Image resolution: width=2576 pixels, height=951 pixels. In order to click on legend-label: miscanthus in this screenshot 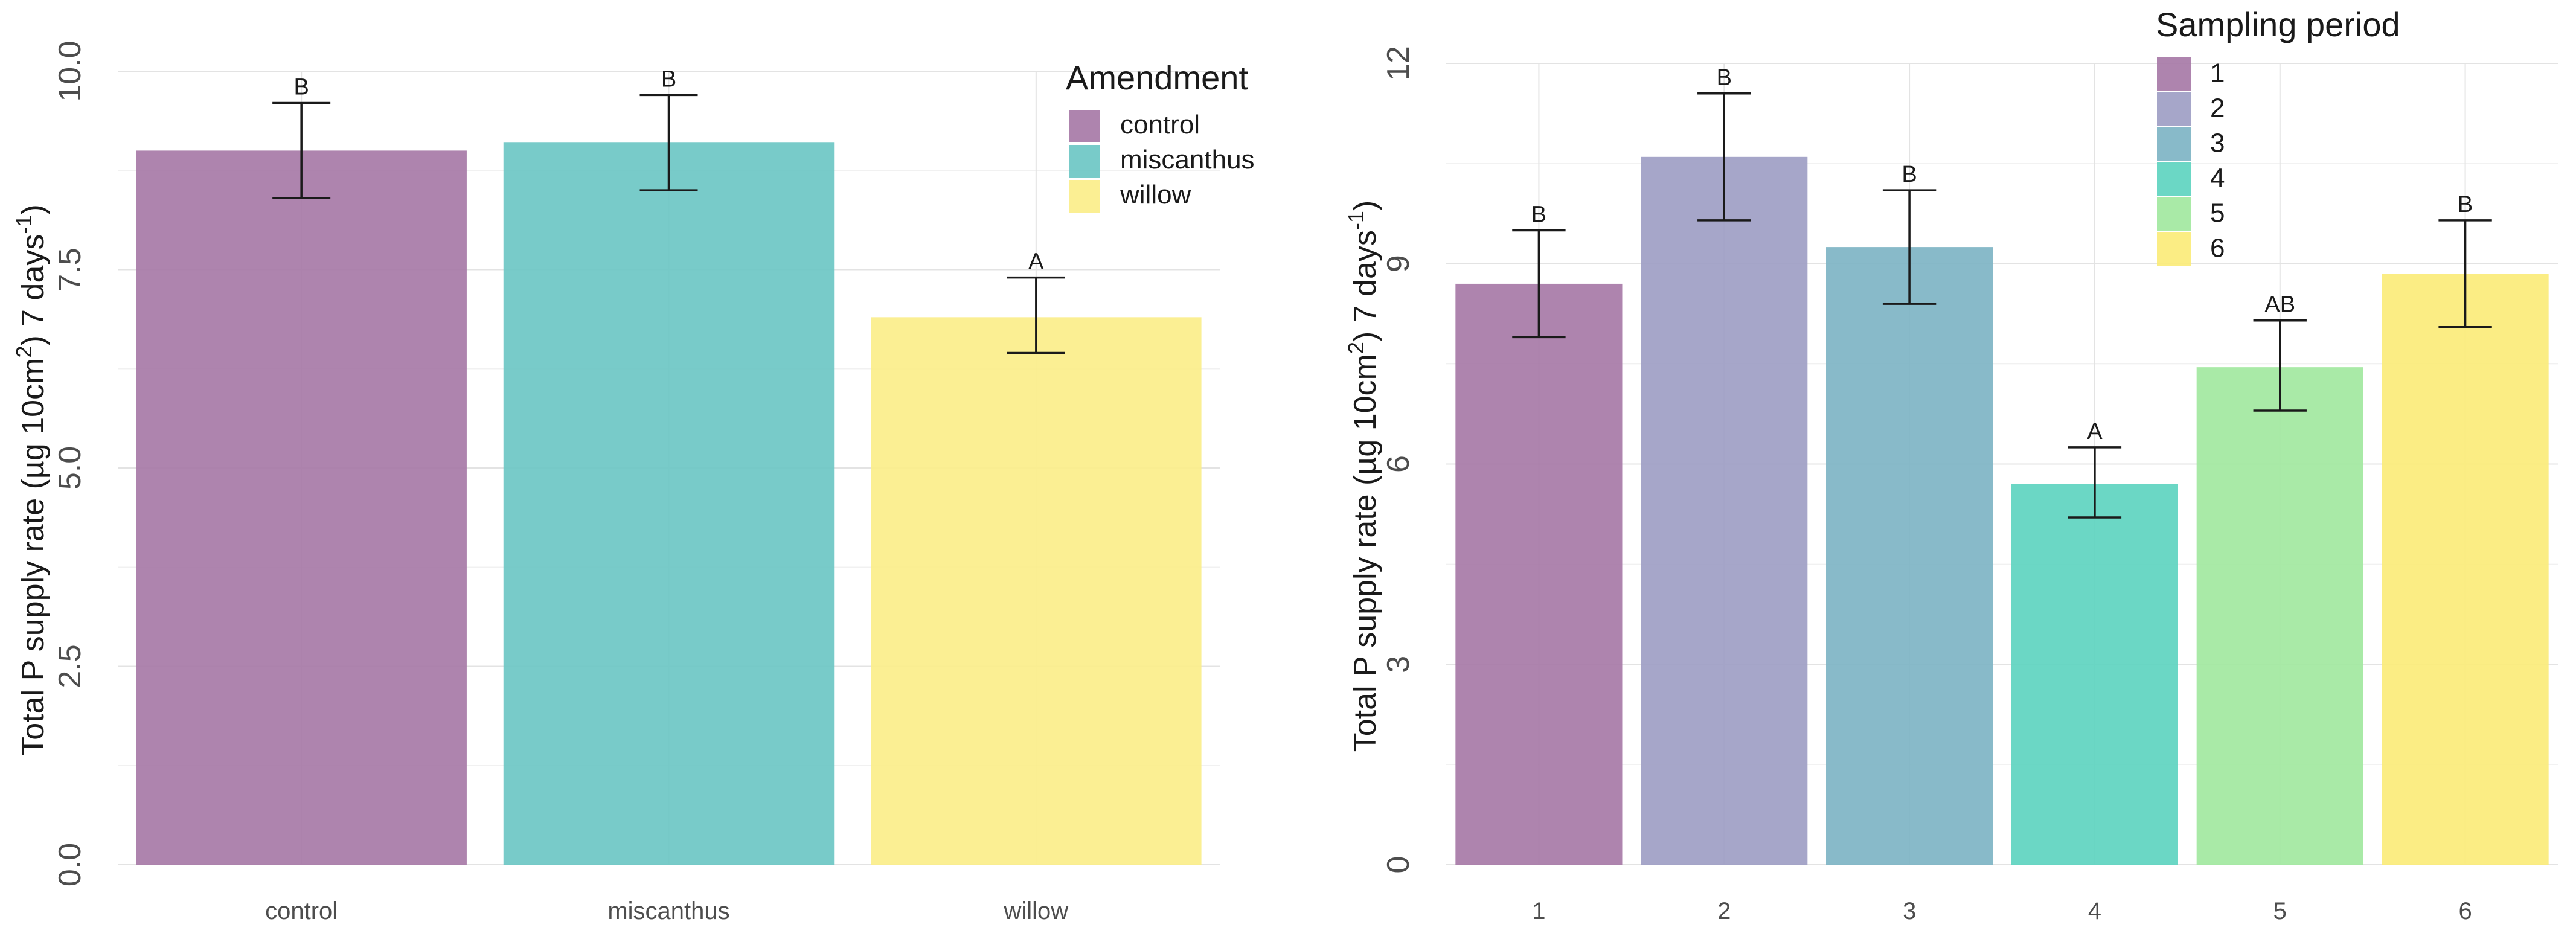, I will do `click(1187, 160)`.